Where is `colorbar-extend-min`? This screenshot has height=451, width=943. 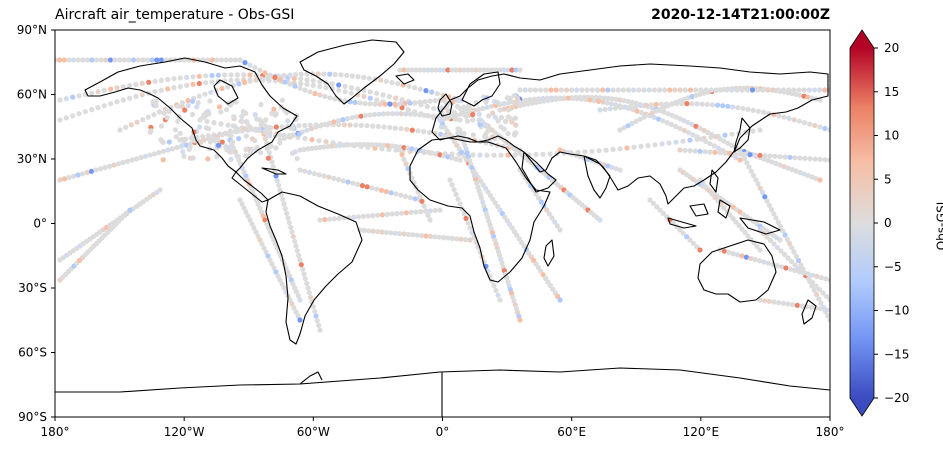 colorbar-extend-min is located at coordinates (862, 407).